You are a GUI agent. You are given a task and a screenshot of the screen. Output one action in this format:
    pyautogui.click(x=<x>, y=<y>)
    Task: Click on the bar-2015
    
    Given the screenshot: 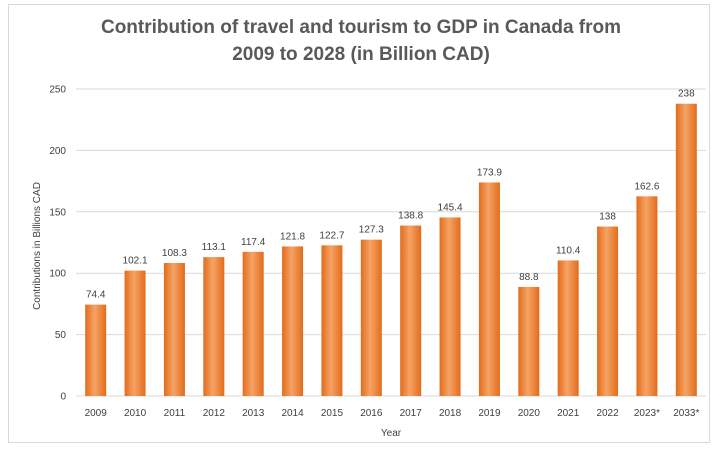 What is the action you would take?
    pyautogui.click(x=332, y=320)
    